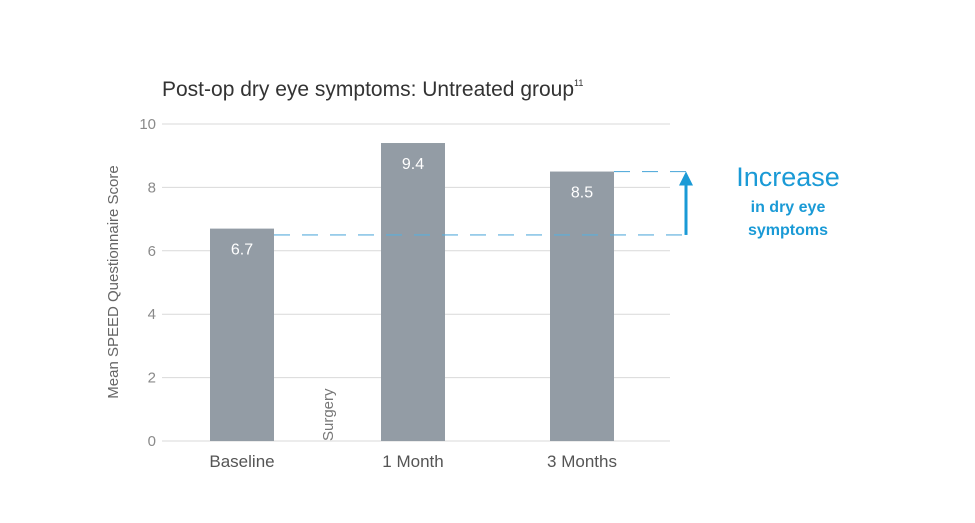 The image size is (975, 523). Describe the element at coordinates (152, 378) in the screenshot. I see `y-tick-label-2: 2` at that location.